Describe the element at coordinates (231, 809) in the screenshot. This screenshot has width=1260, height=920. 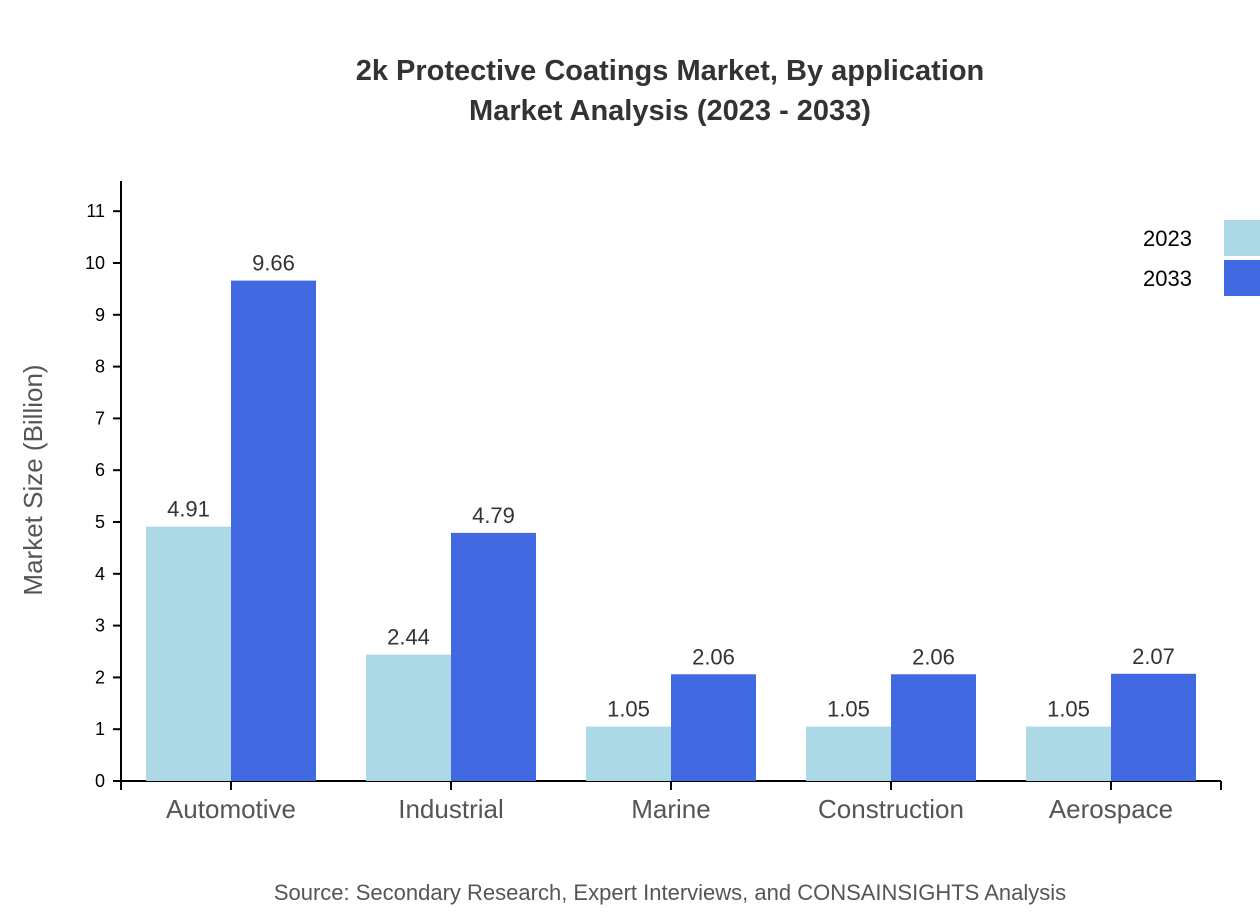
I see `x-tick-label: Automotive` at that location.